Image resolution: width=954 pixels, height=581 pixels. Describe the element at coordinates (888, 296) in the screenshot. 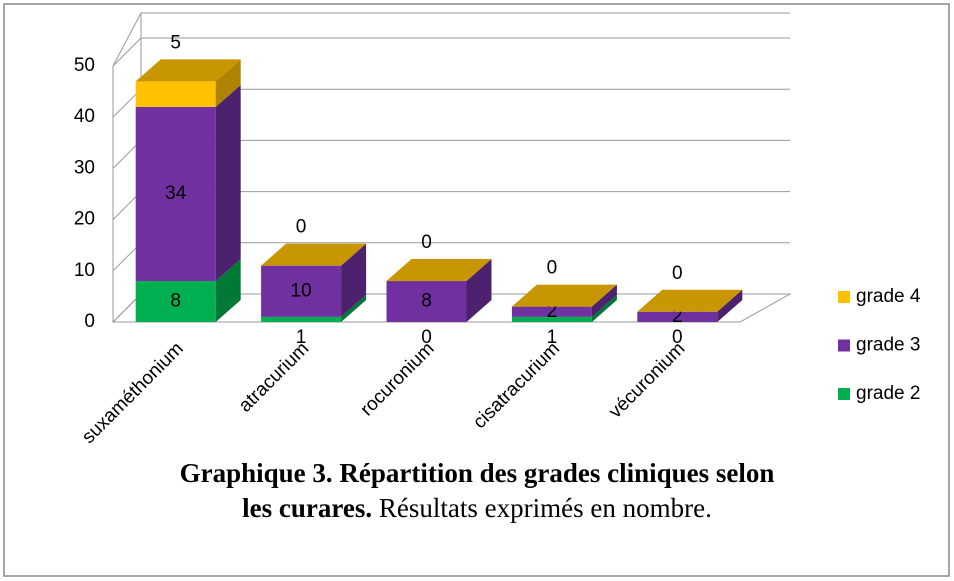

I see `legend-label: grade 4` at that location.